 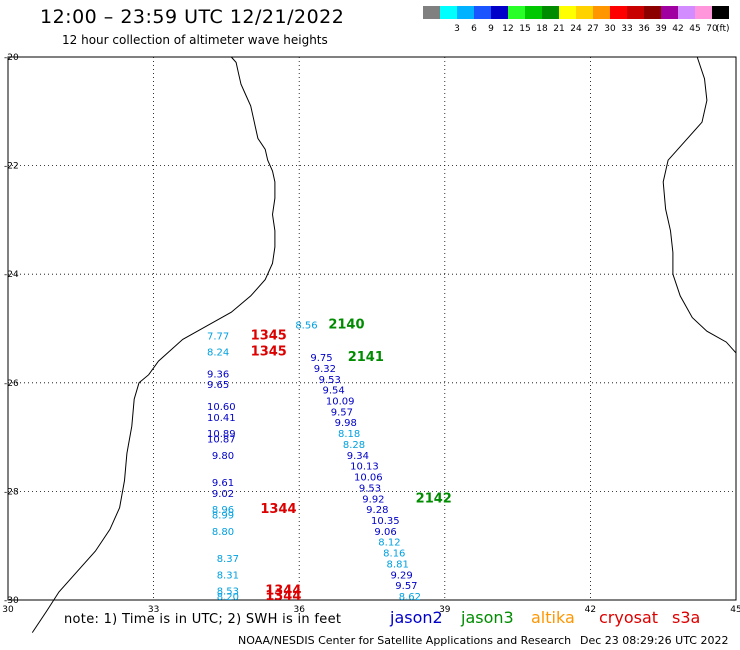 What do you see at coordinates (366, 357) in the screenshot?
I see `pass-time-label: 2141` at bounding box center [366, 357].